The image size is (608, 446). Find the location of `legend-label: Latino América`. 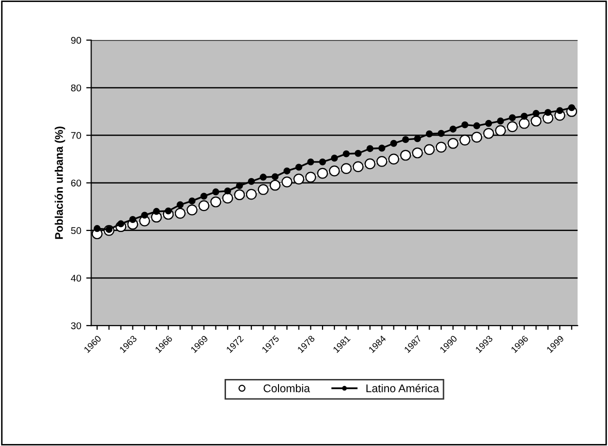

legend-label: Latino América is located at coordinates (403, 388).